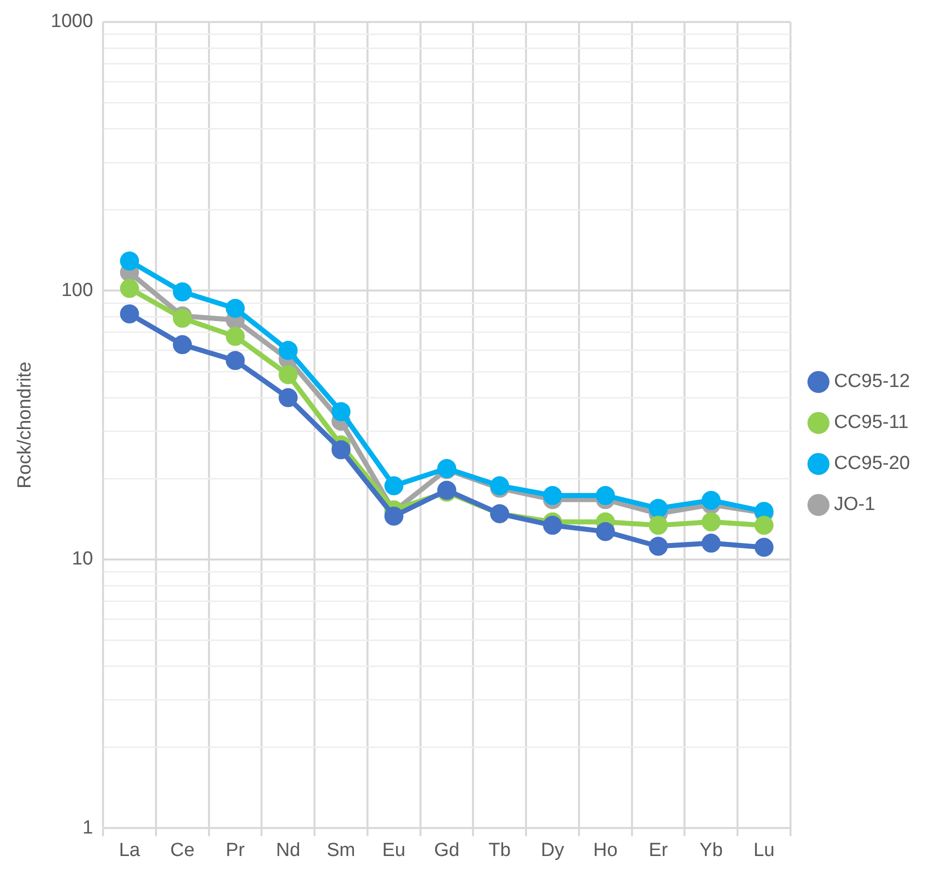  I want to click on x-tick-label: Pr, so click(236, 850).